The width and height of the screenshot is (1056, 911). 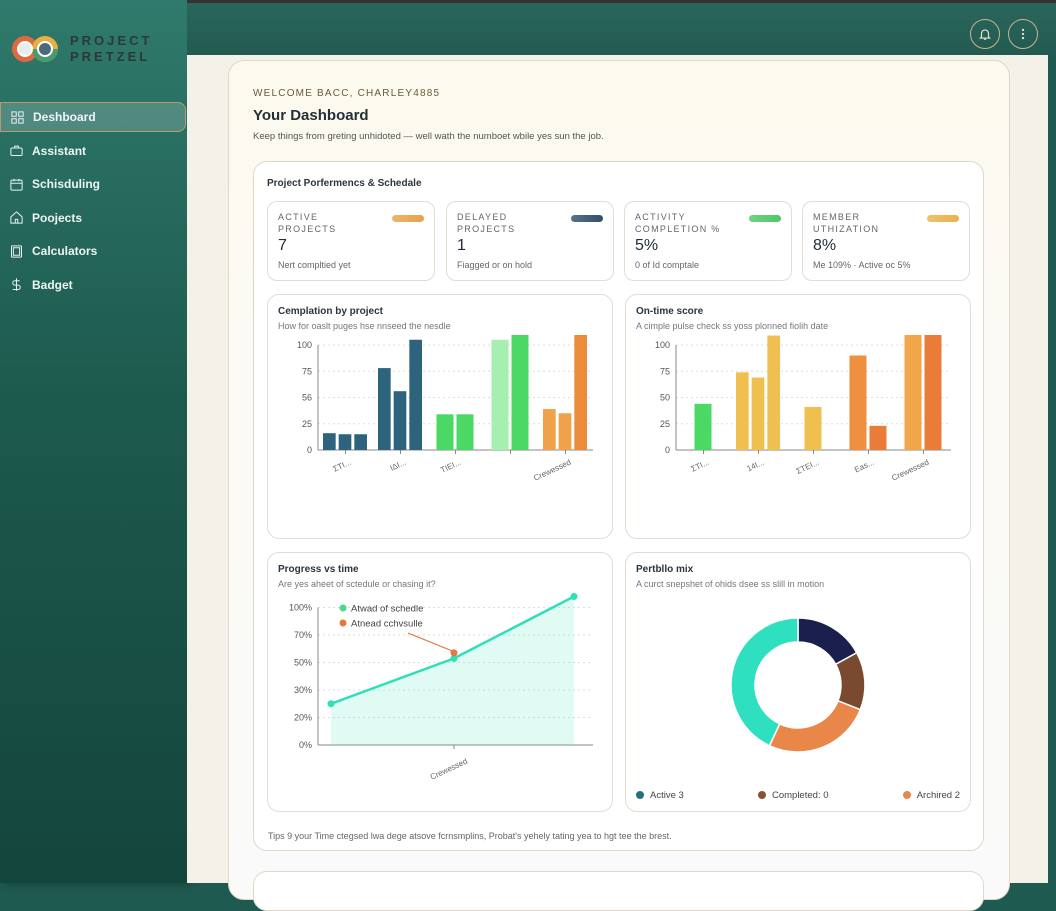 What do you see at coordinates (452, 670) in the screenshot?
I see `area-fill` at bounding box center [452, 670].